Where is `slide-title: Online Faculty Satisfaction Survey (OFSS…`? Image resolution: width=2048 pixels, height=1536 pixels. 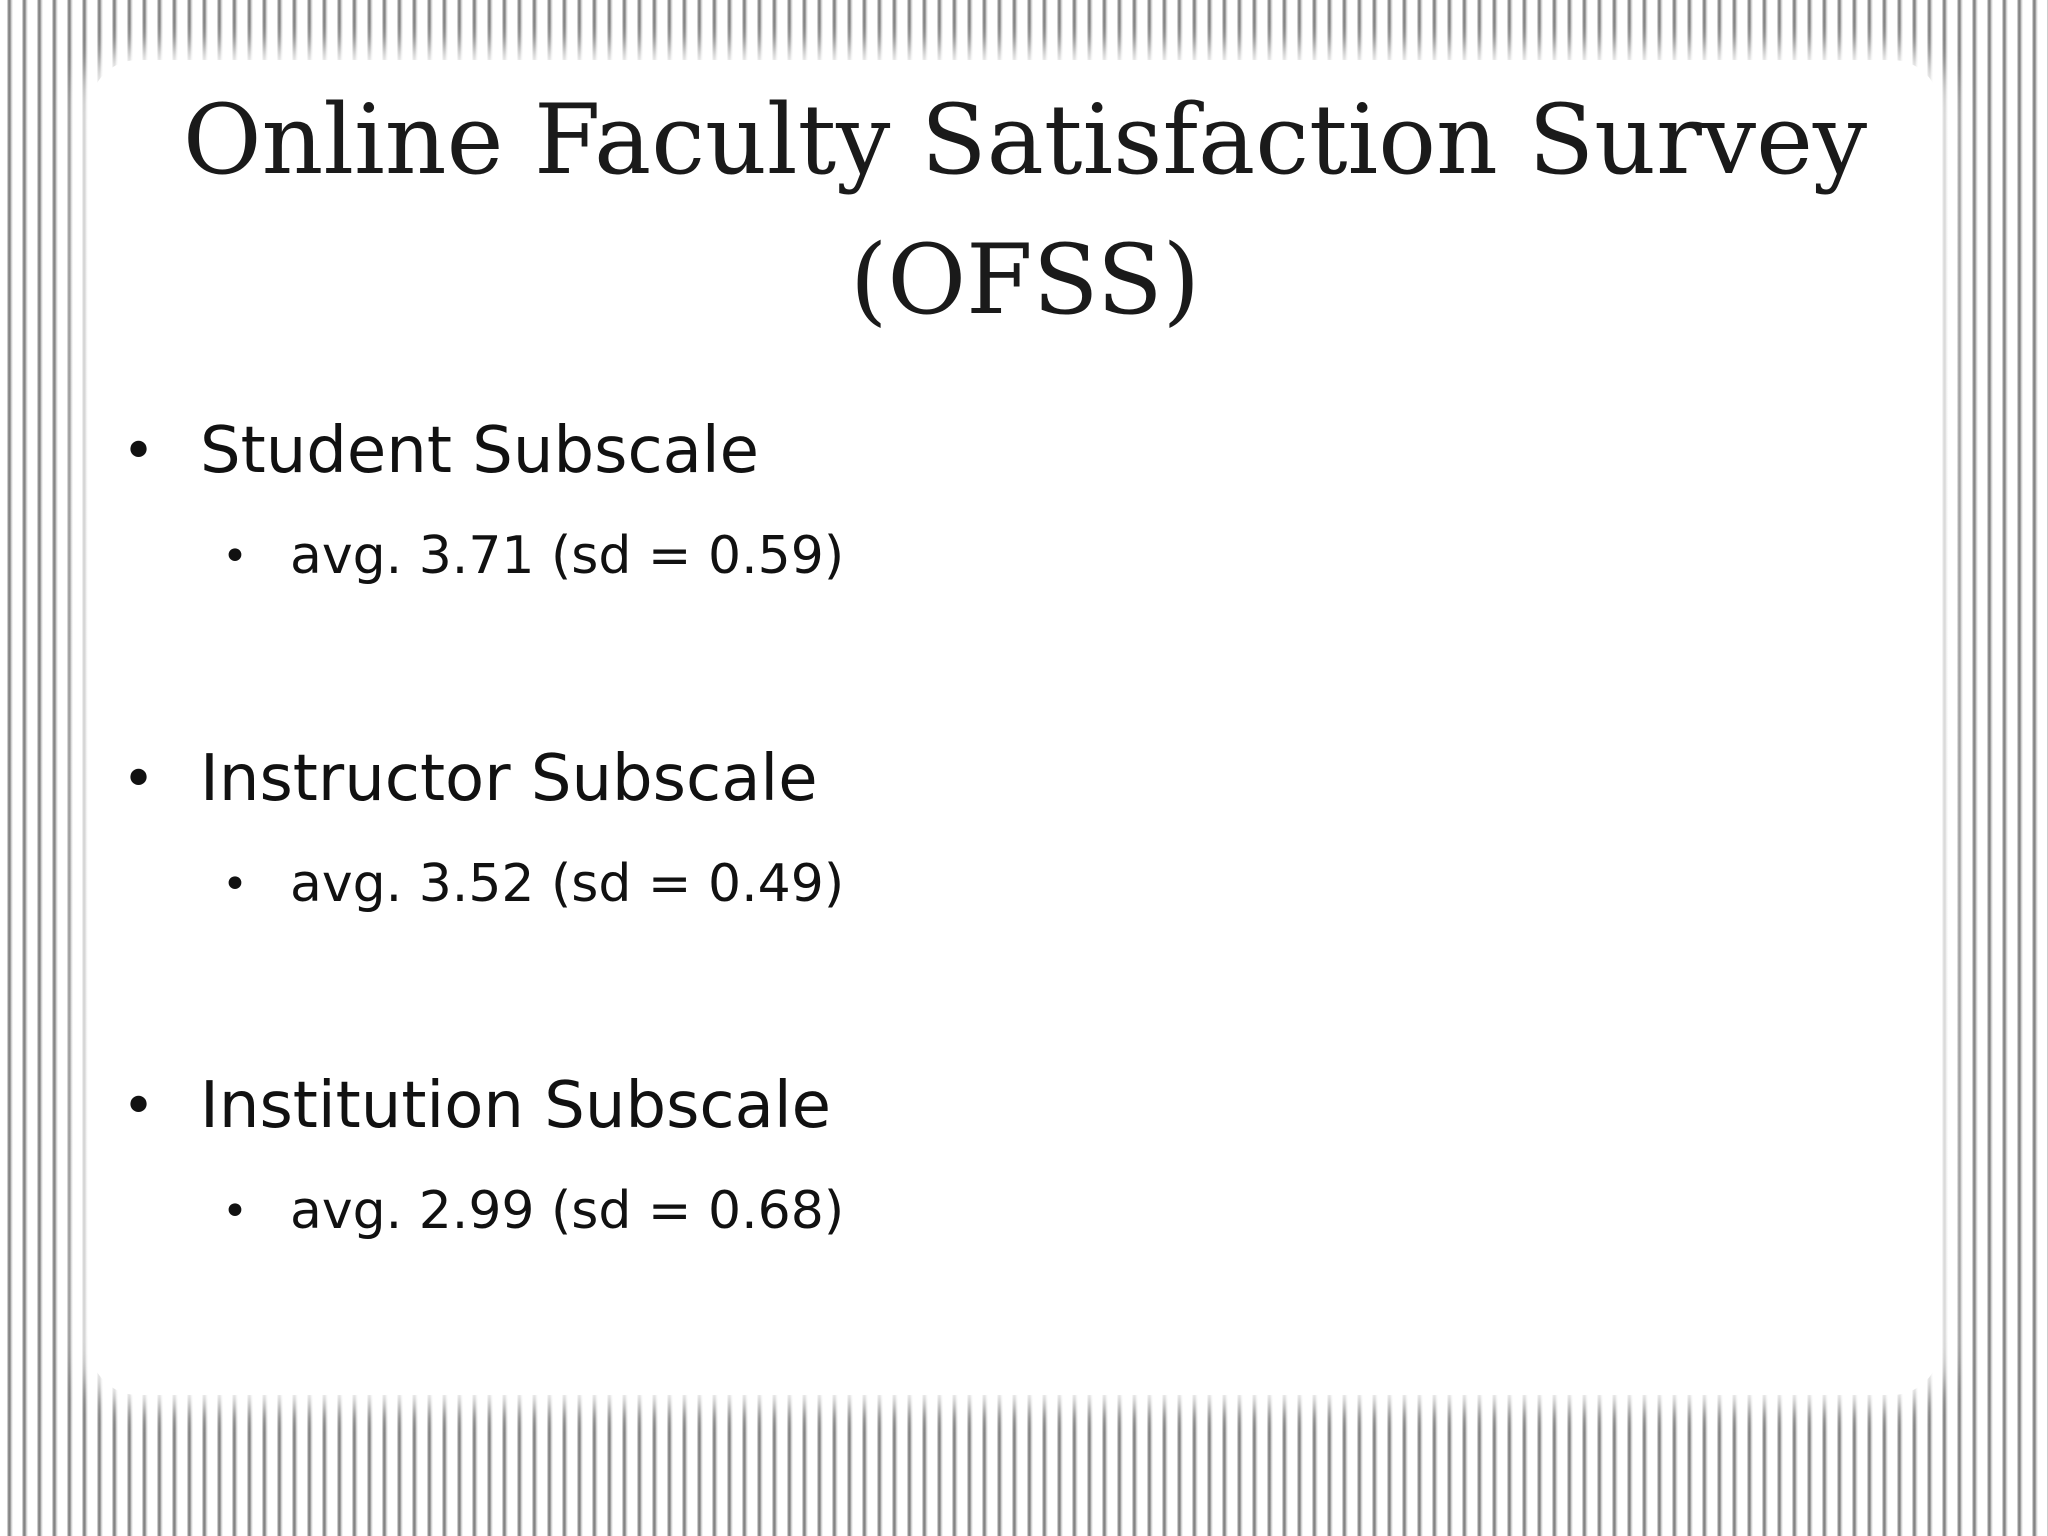 slide-title: Online Faculty Satisfaction Survey (OFSS… is located at coordinates (1025, 210).